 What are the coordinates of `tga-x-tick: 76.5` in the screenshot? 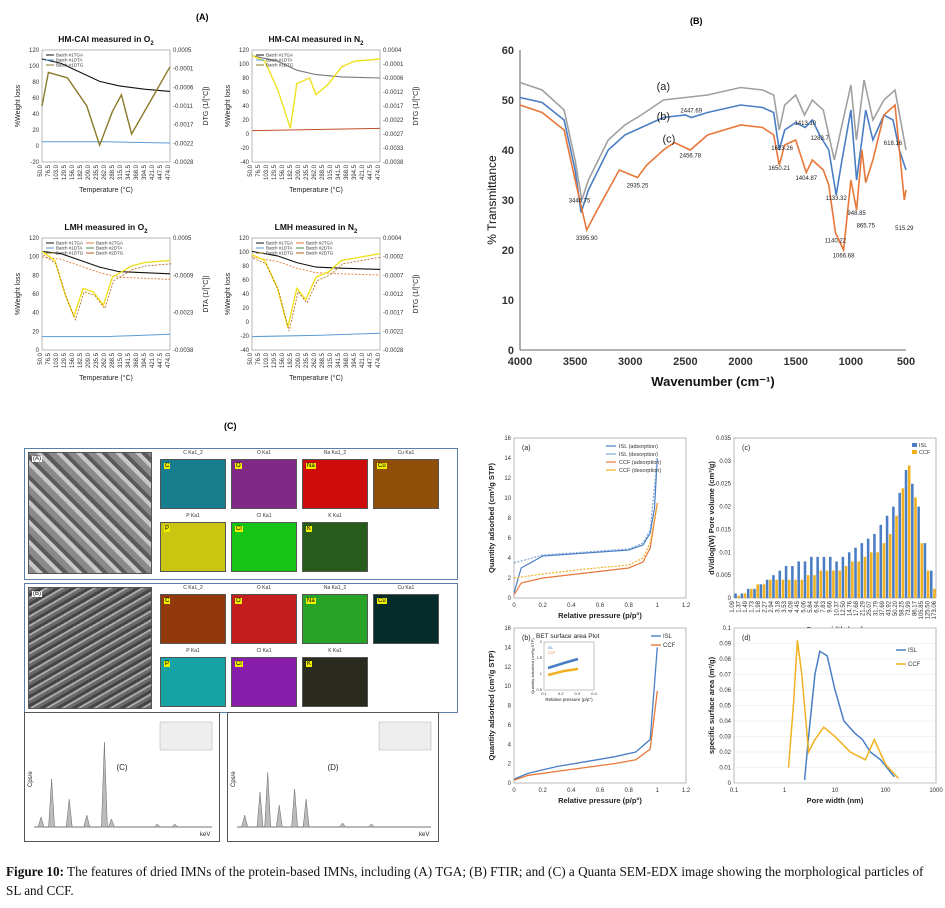 It's located at (259, 170).